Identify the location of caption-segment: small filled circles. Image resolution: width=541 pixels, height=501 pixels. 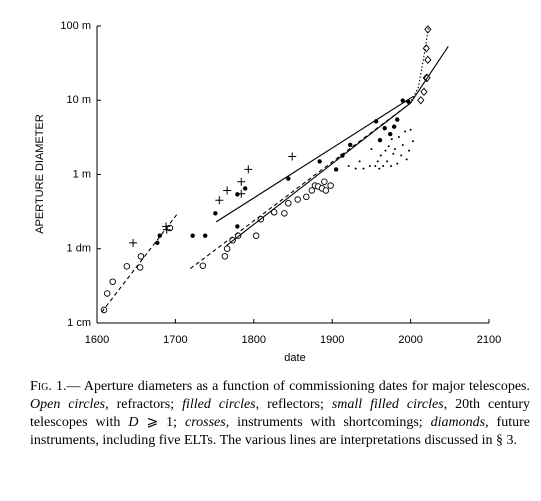
(387, 404).